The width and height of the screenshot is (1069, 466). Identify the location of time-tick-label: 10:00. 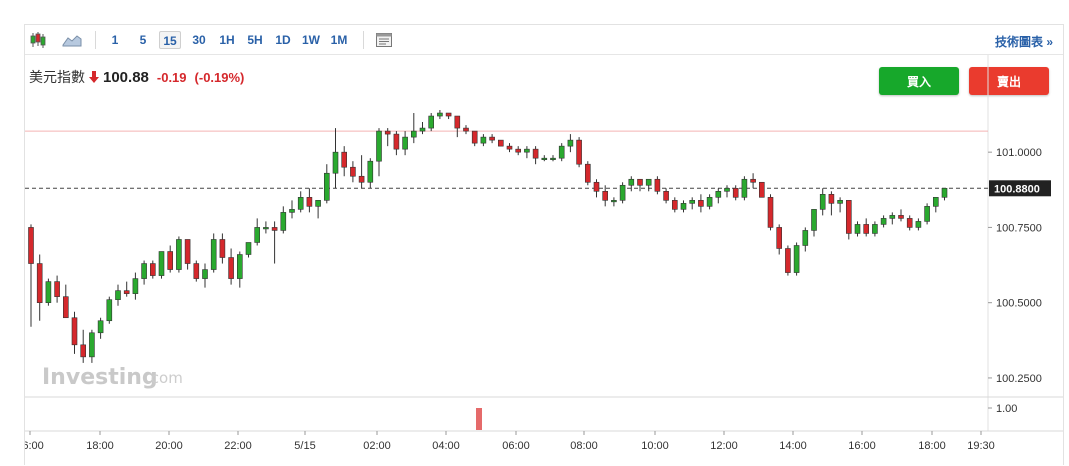
(655, 446).